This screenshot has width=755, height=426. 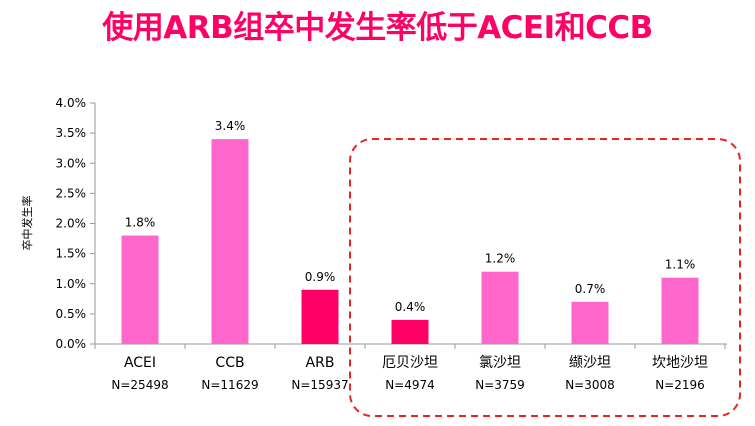 I want to click on x-category-label: 厄贝沙坦, so click(x=410, y=363).